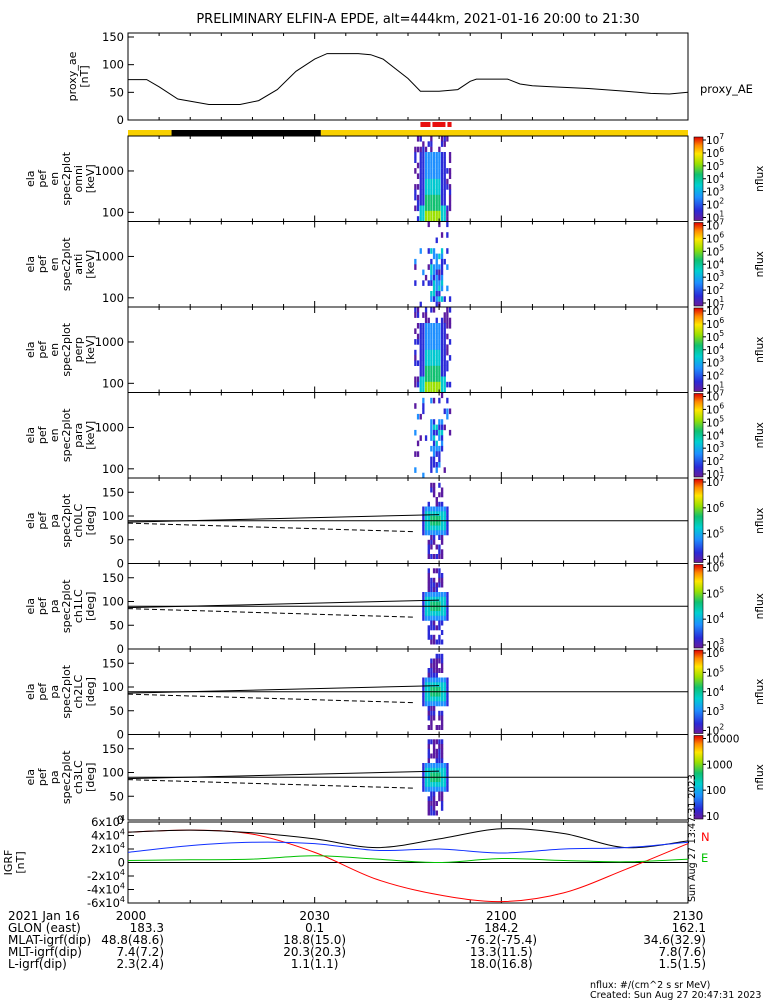 The height and width of the screenshot is (1000, 775). Describe the element at coordinates (90, 691) in the screenshot. I see `spectrogram-axis-label: [deg]` at that location.